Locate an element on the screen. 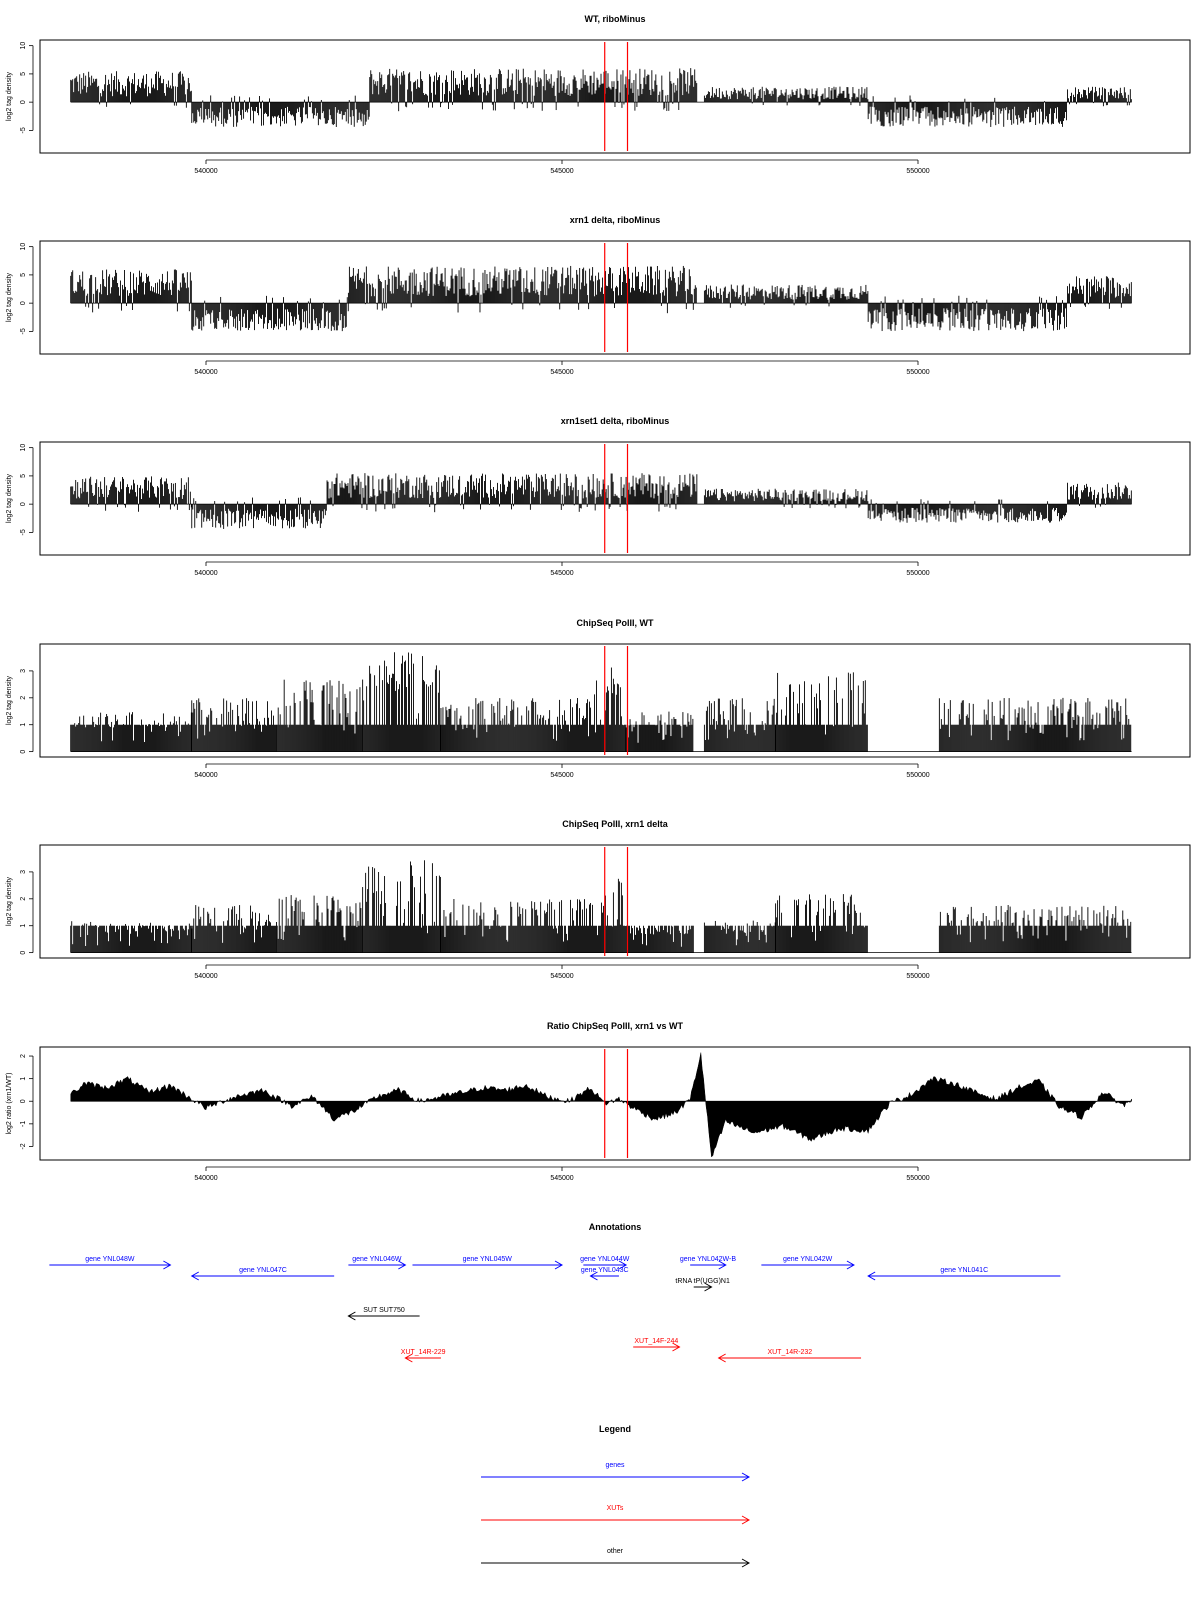 The width and height of the screenshot is (1200, 1600). y-tick-label: 3 is located at coordinates (23, 671).